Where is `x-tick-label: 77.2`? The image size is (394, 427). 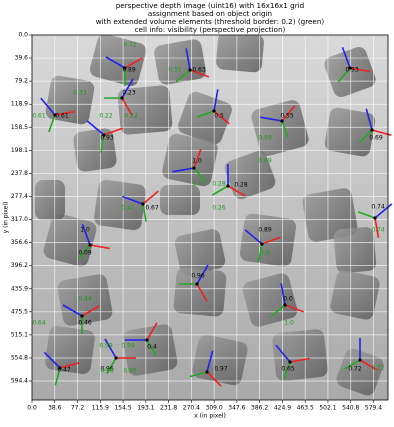 x-tick-label: 77.2 is located at coordinates (78, 408).